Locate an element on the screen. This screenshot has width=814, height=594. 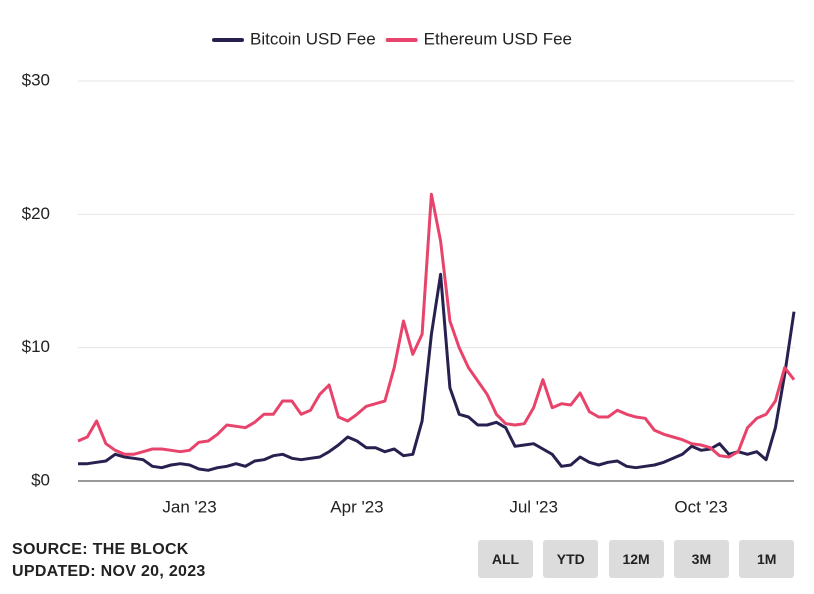
updated: UPDATED: NOV 20, 2023 is located at coordinates (109, 571).